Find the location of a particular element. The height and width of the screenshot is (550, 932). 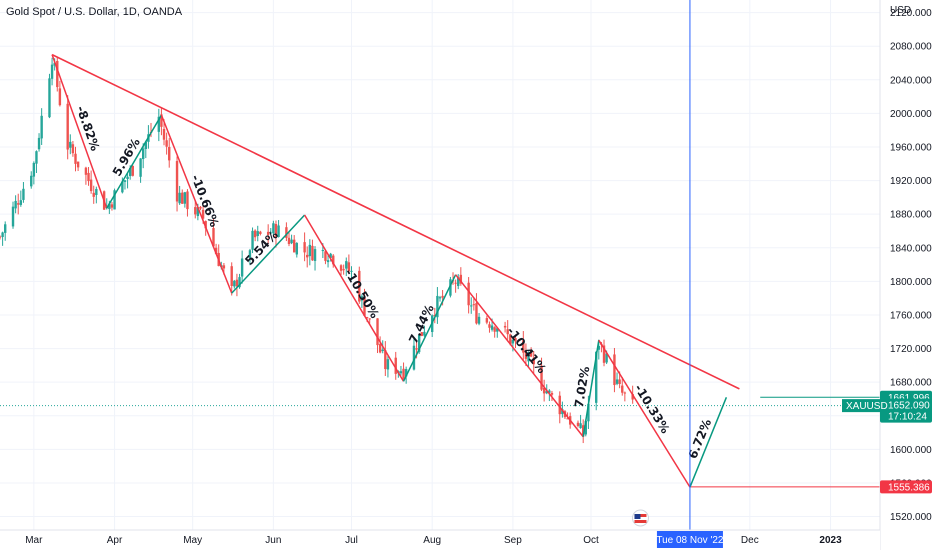

price-axis is located at coordinates (906, 275).